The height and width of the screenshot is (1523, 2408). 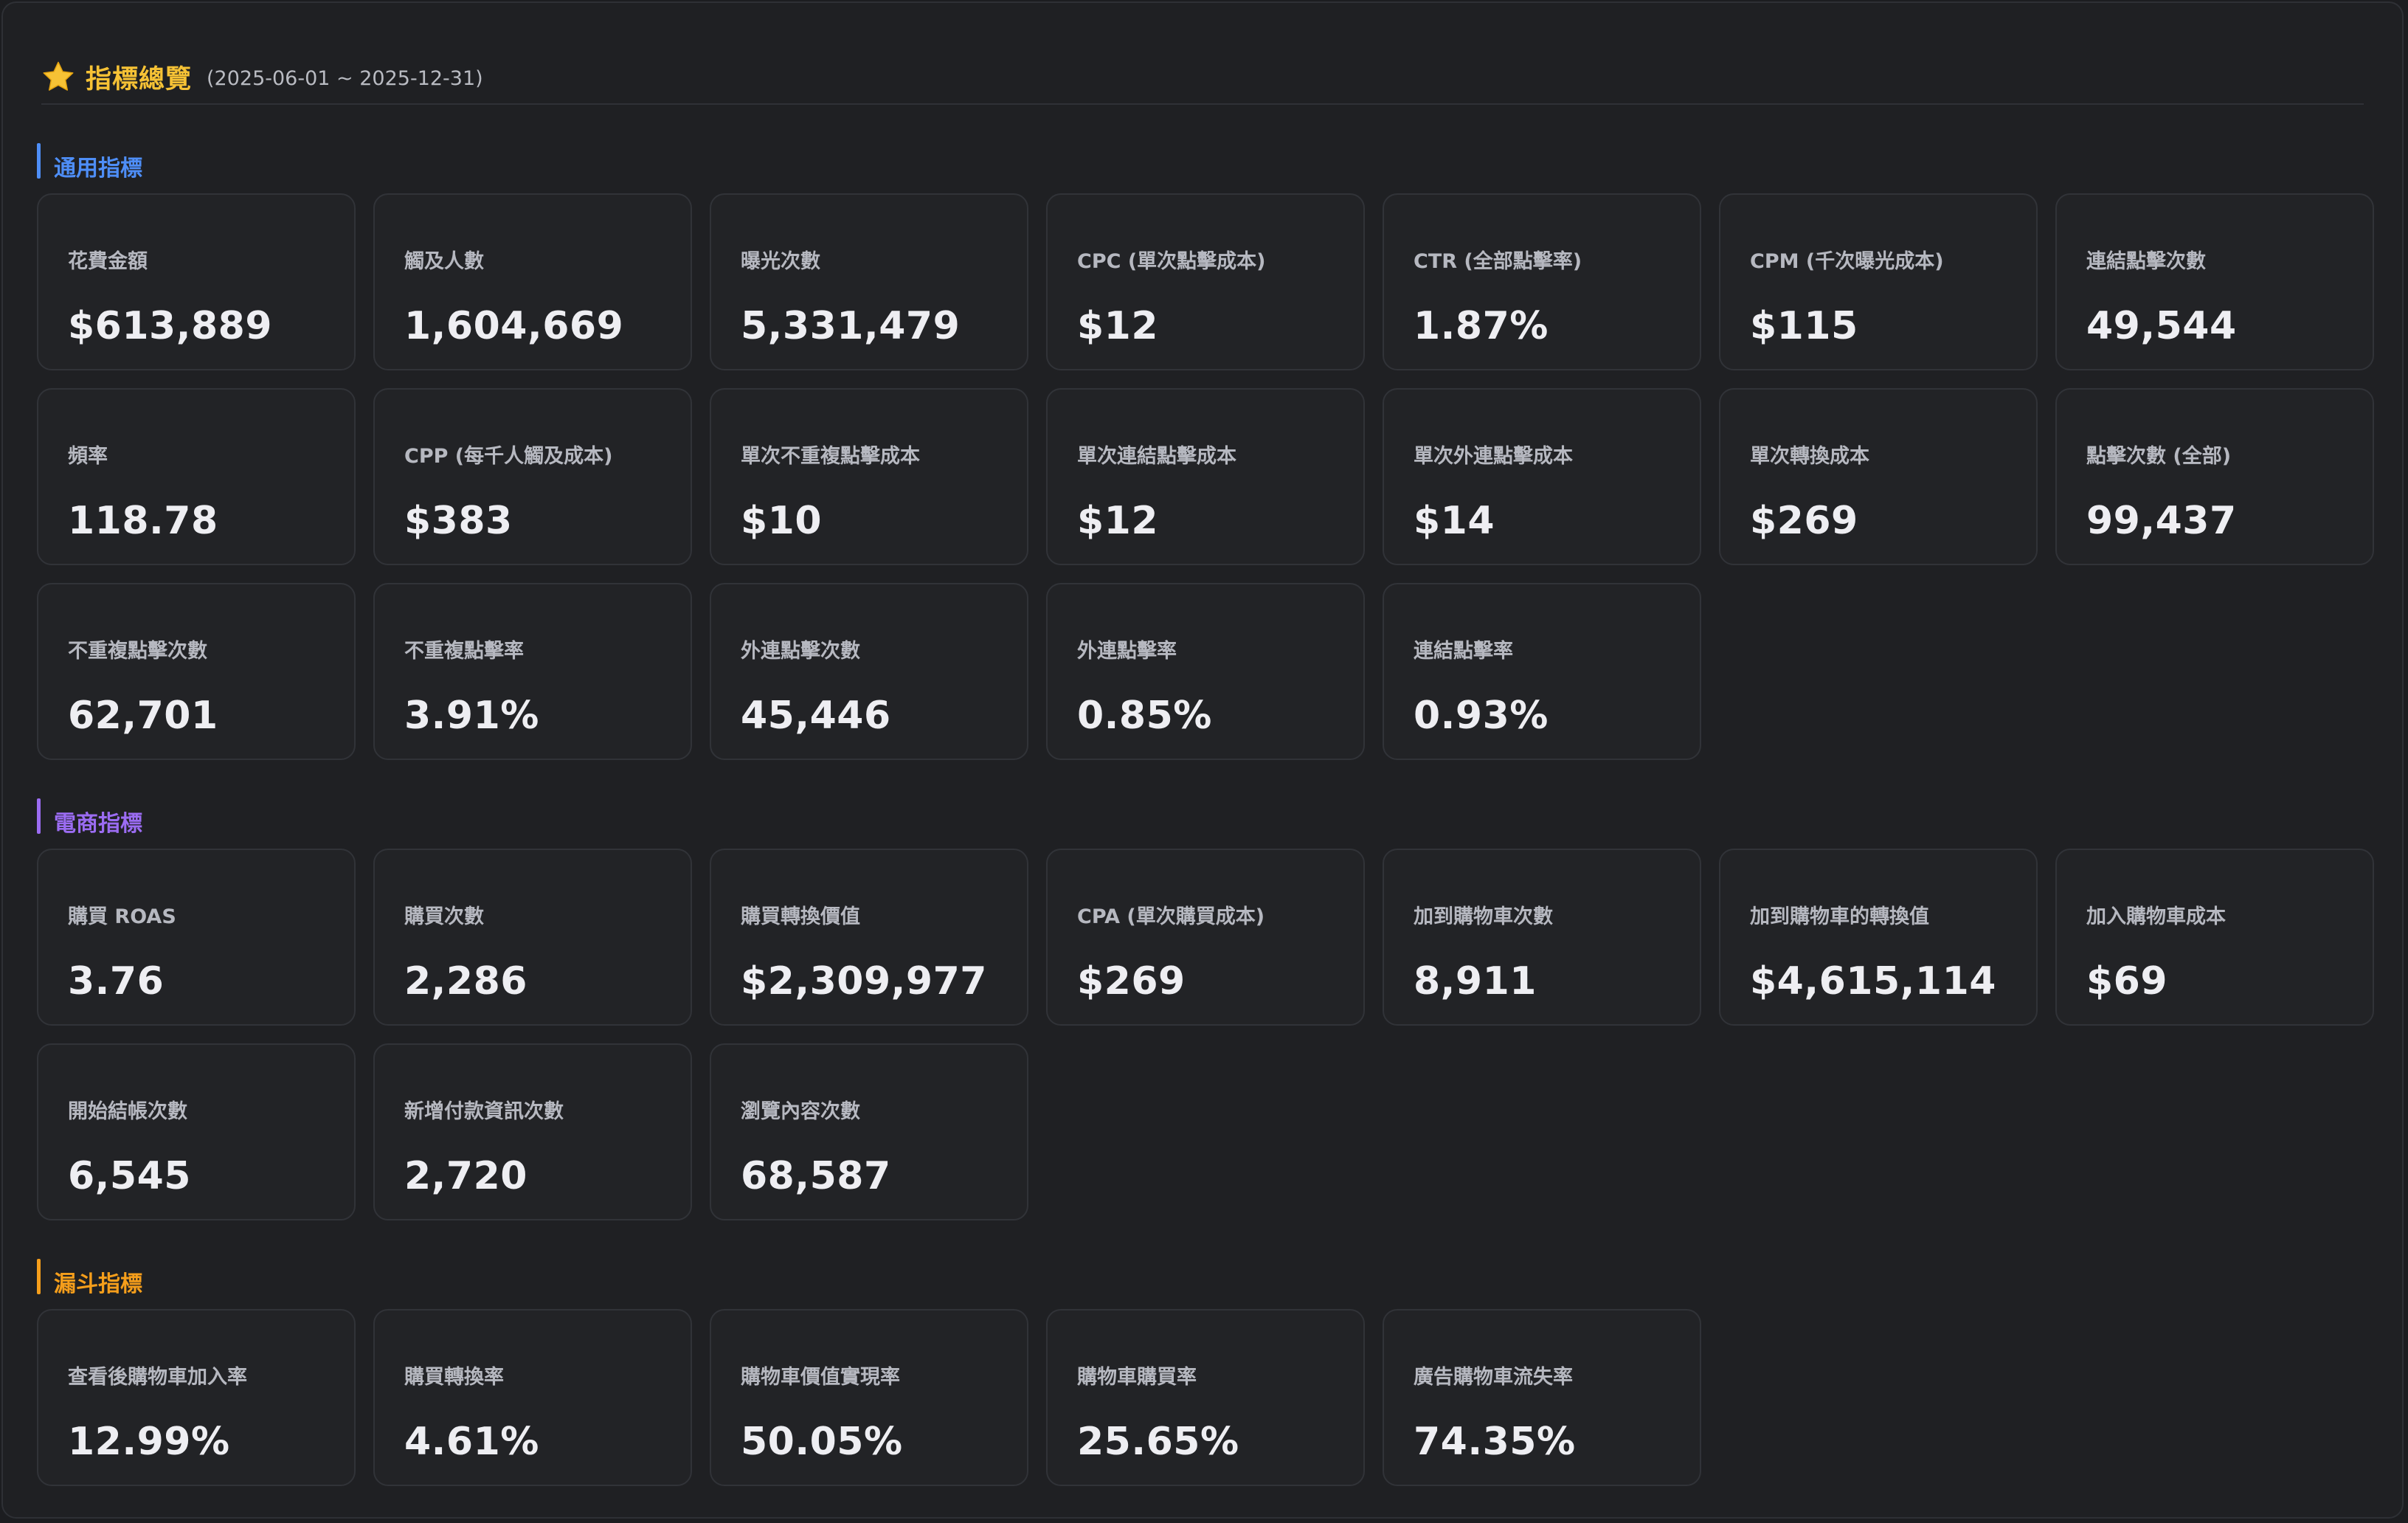 I want to click on metric-label: 觸及人數, so click(x=444, y=261).